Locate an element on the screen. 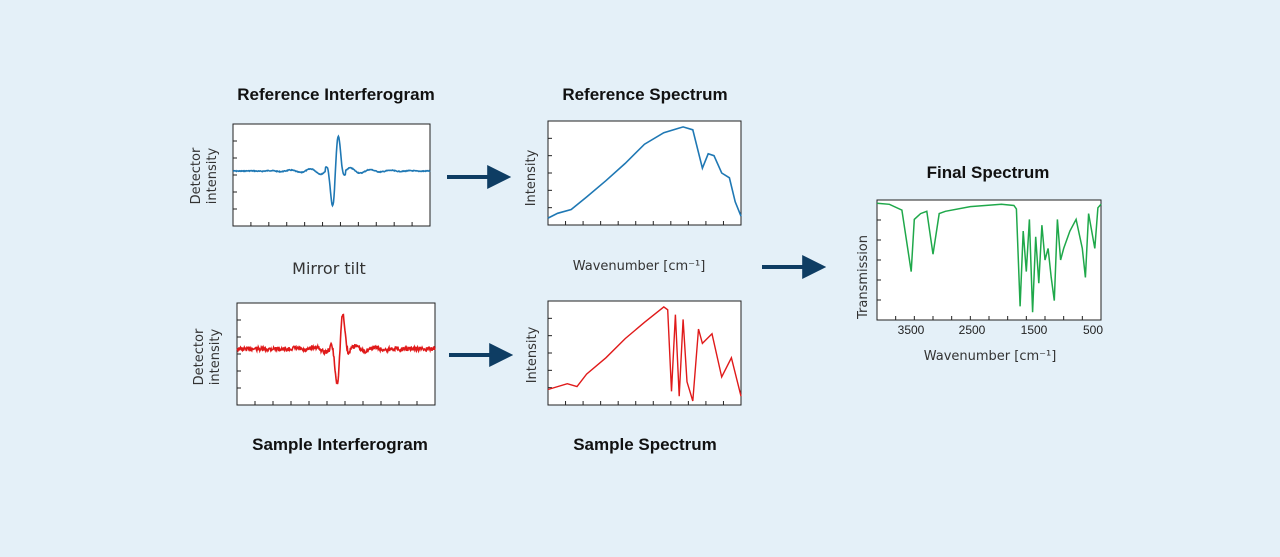  final-xtick-500: 500 is located at coordinates (1093, 330).